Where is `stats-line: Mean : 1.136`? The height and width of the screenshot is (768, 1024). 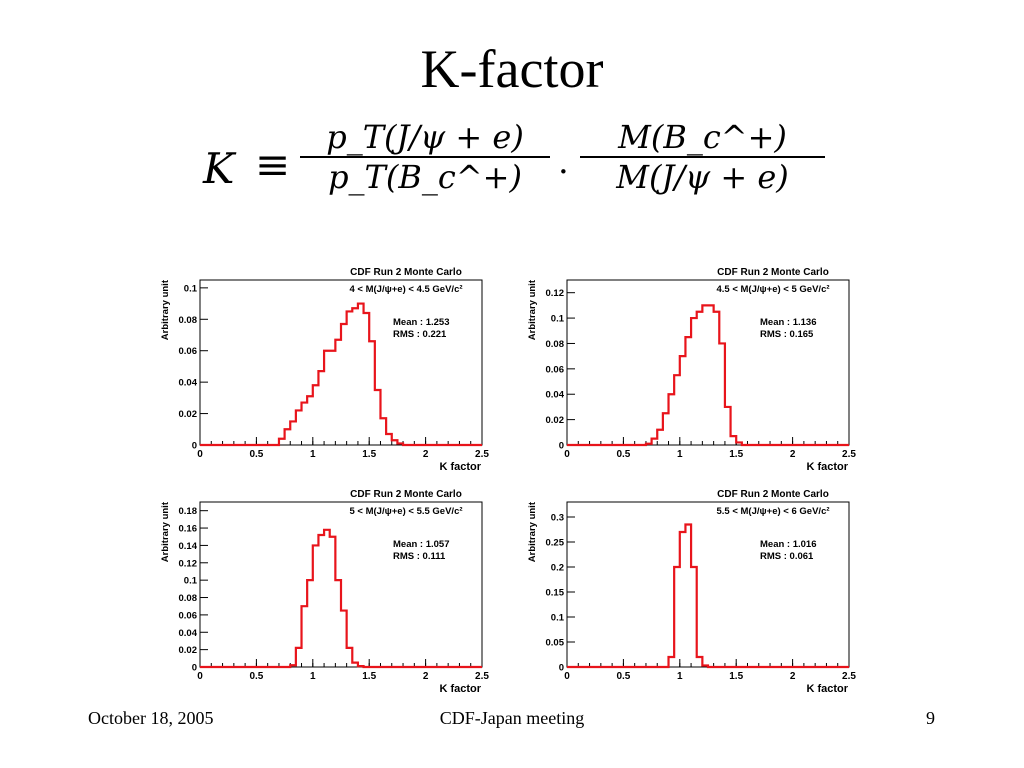
stats-line: Mean : 1.136 is located at coordinates (788, 322).